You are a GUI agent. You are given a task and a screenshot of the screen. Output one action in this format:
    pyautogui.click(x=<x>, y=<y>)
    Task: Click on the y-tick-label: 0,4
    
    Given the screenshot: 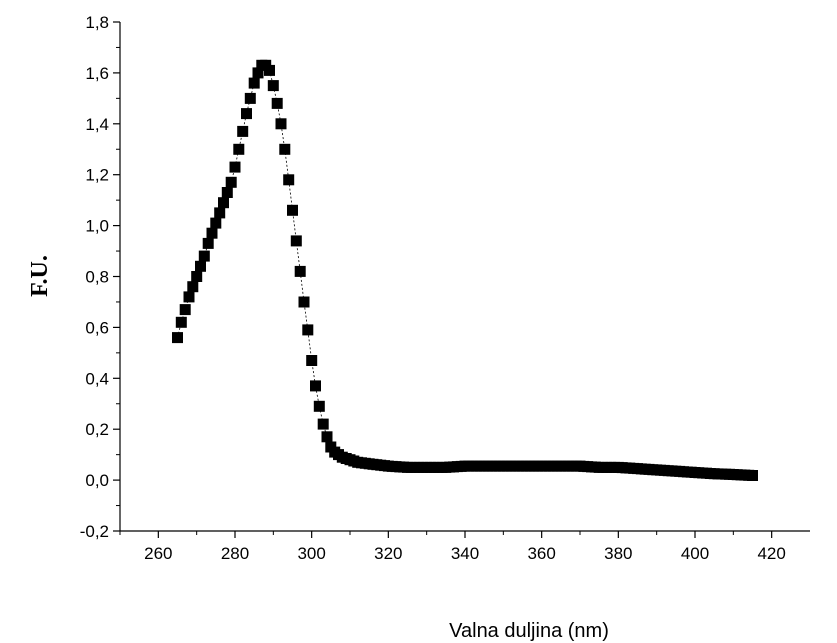 What is the action you would take?
    pyautogui.click(x=97, y=378)
    